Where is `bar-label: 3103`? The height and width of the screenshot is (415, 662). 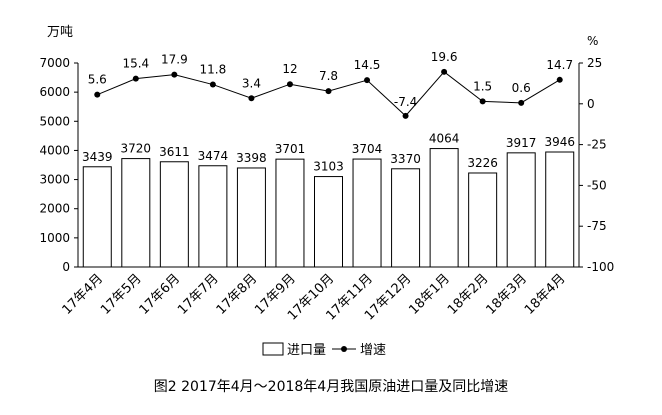
bar-label: 3103 is located at coordinates (328, 167).